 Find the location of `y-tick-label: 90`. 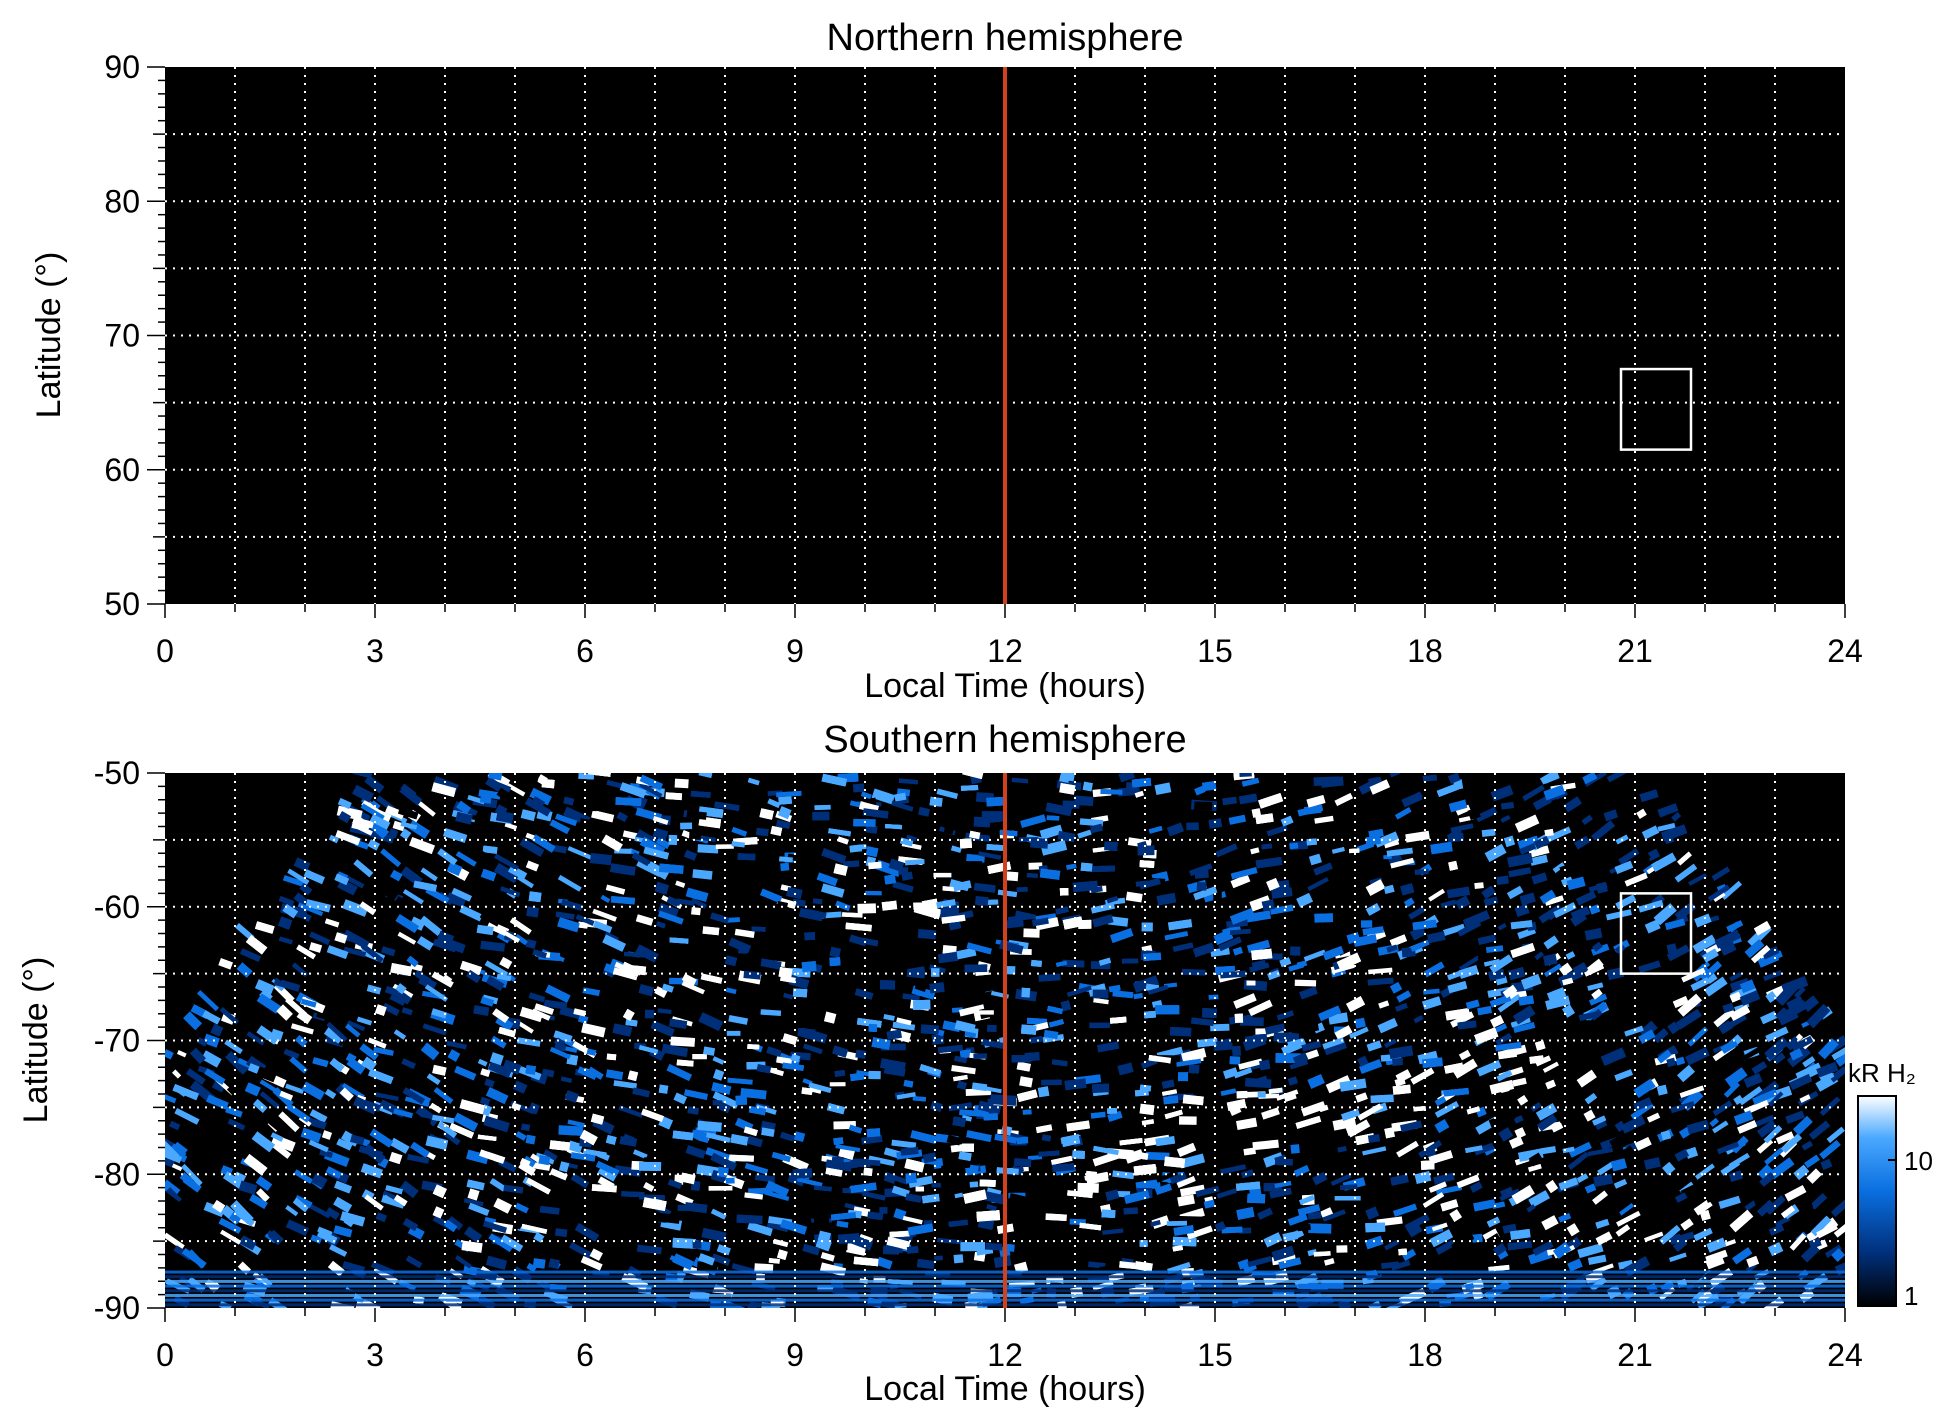

y-tick-label: 90 is located at coordinates (122, 67).